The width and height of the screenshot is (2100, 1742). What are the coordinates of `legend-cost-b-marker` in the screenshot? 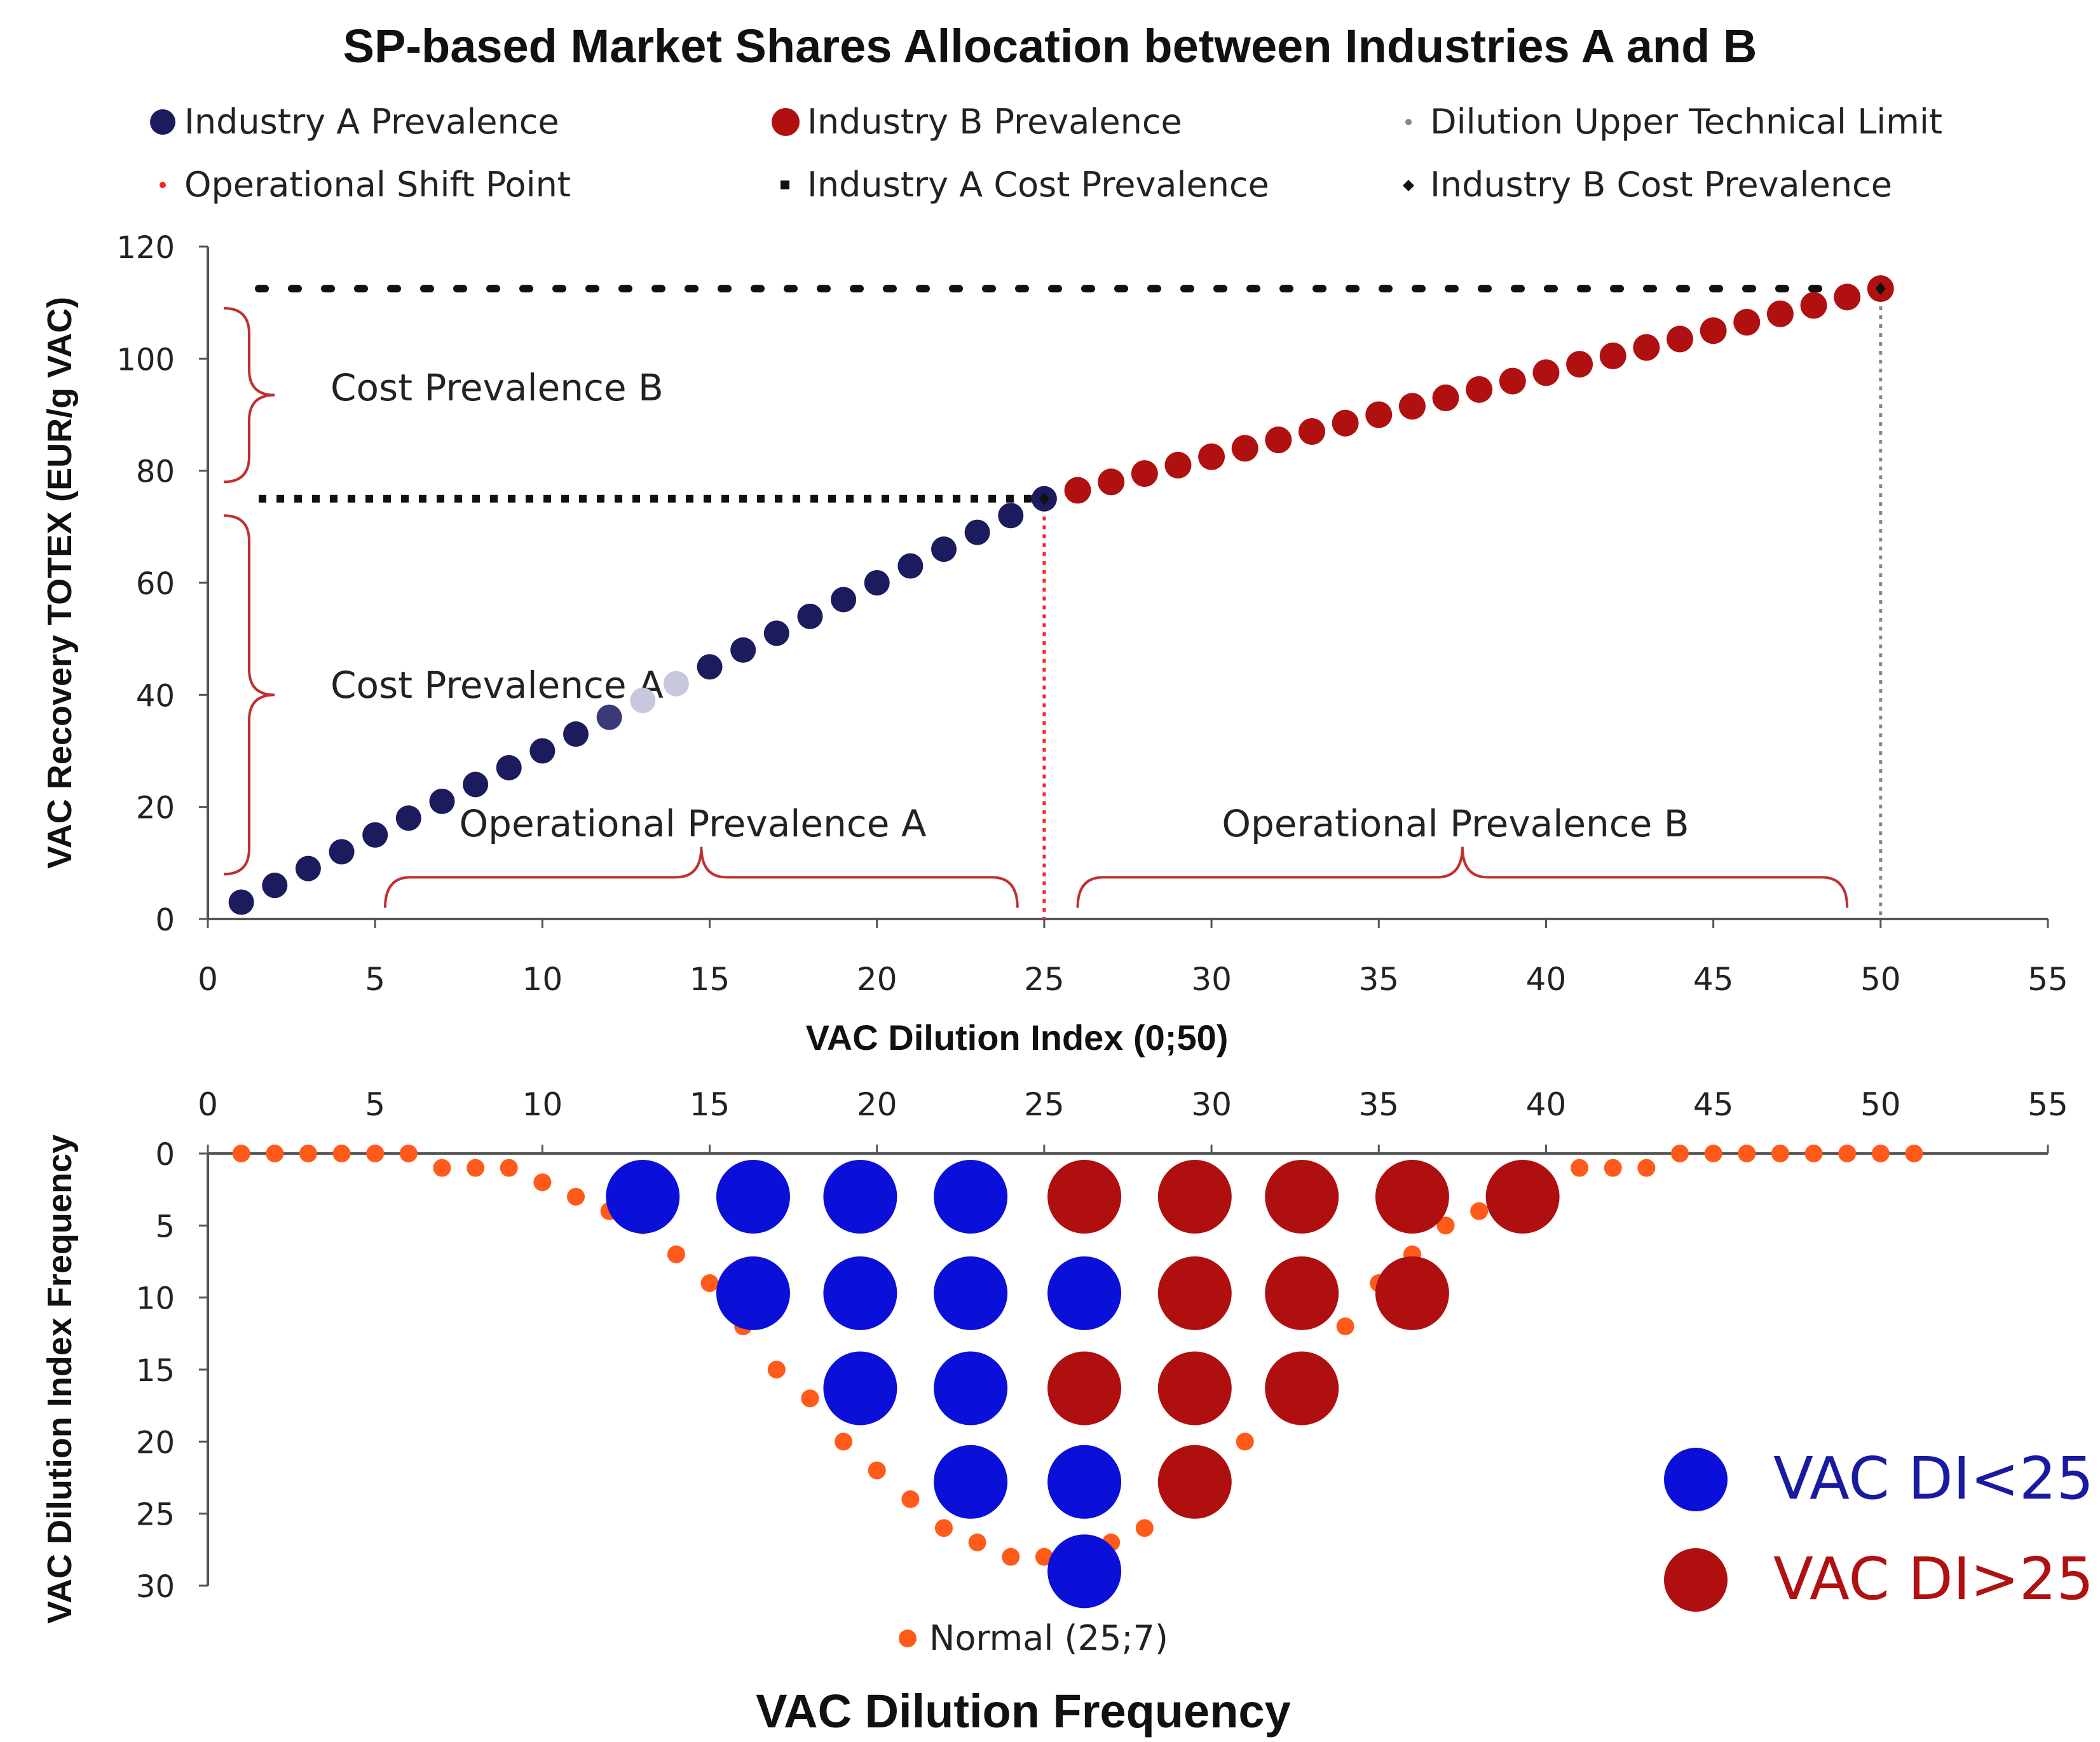 It's located at (1408, 185).